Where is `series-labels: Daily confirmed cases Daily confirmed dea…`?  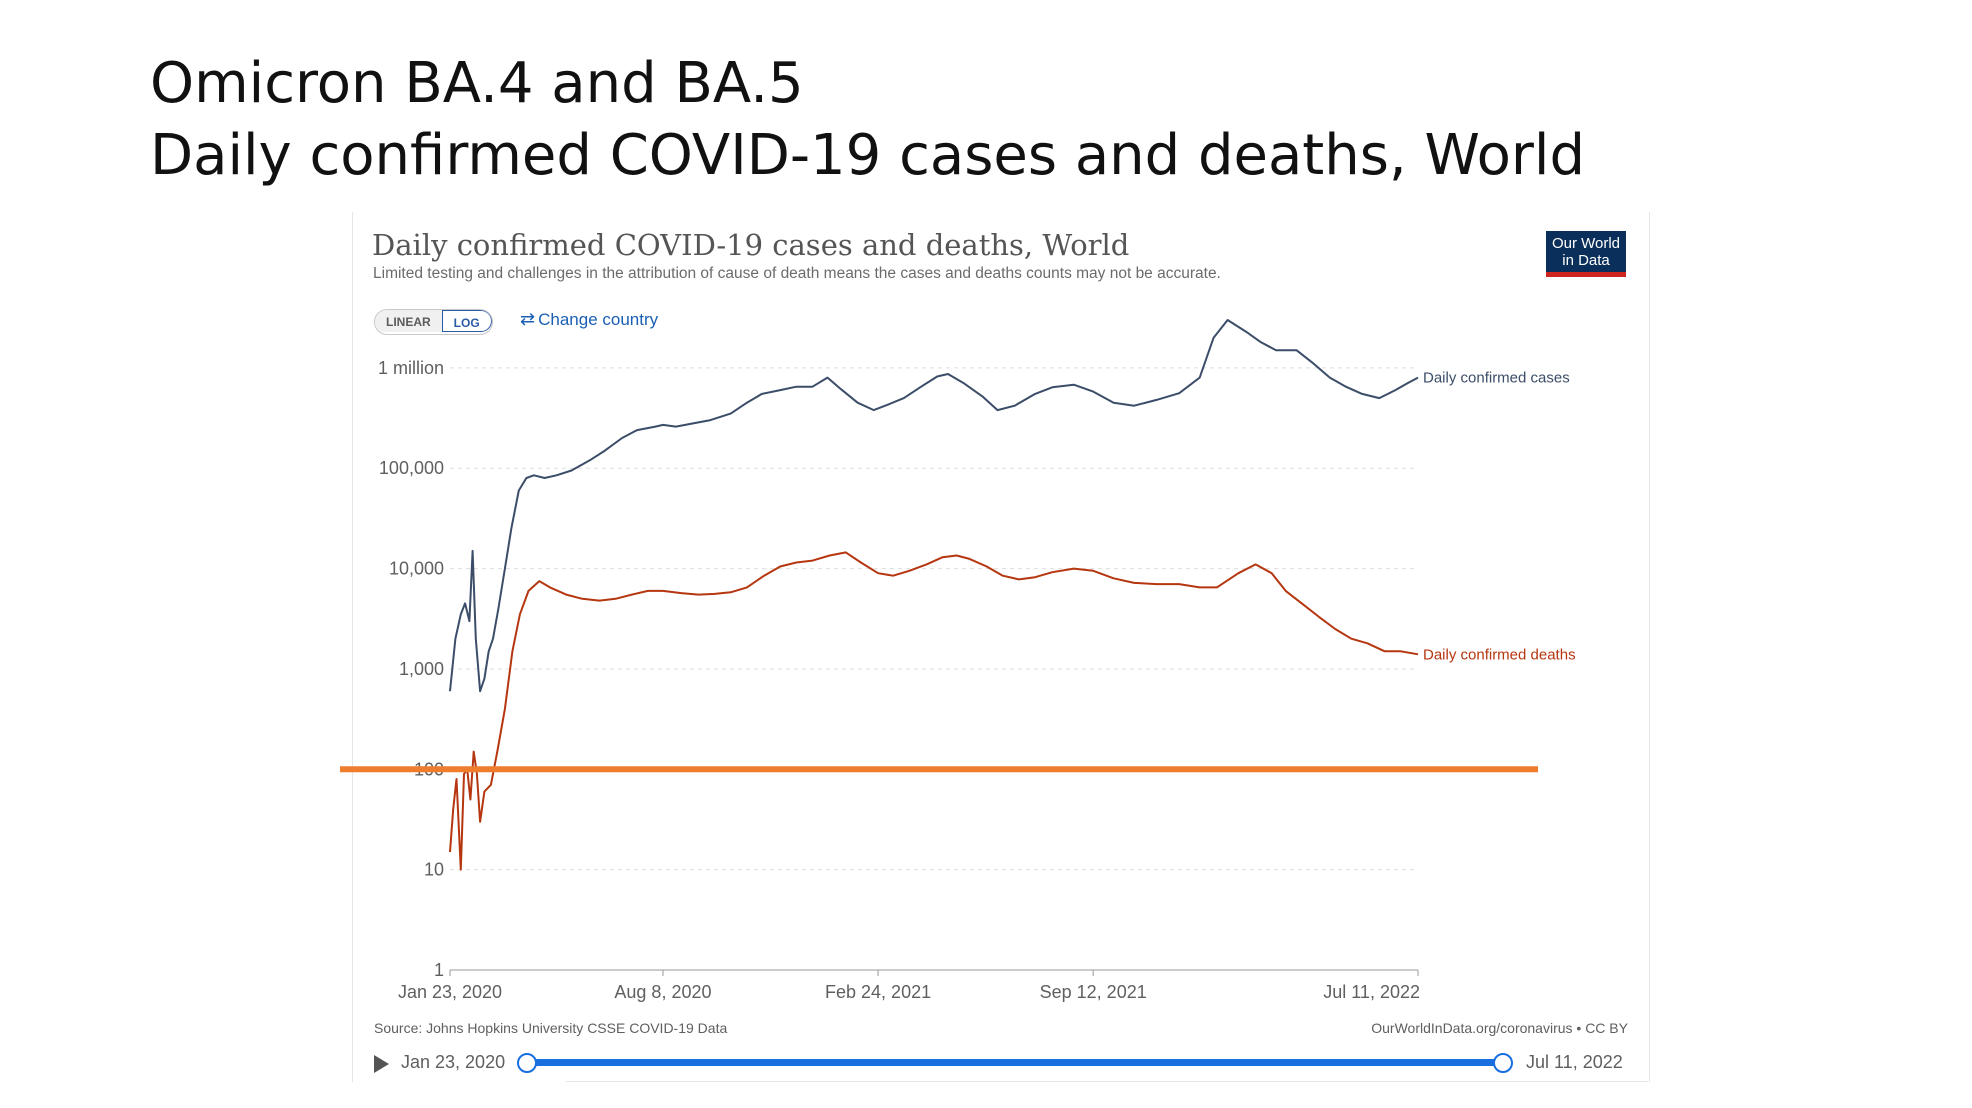
series-labels: Daily confirmed cases Daily confirmed dea… is located at coordinates (1499, 517).